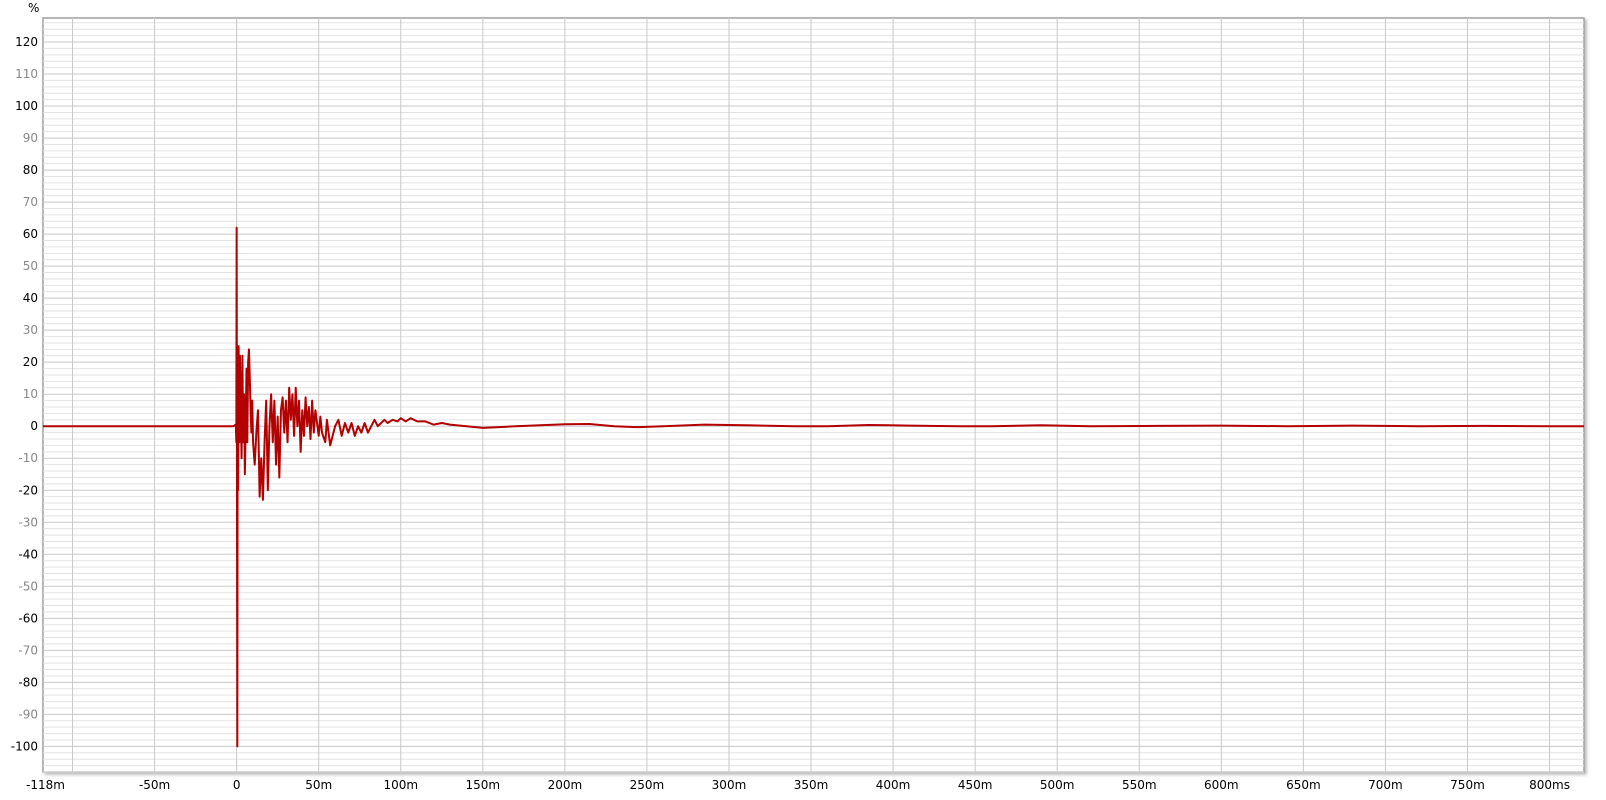  I want to click on x-tick-label: 0, so click(237, 785).